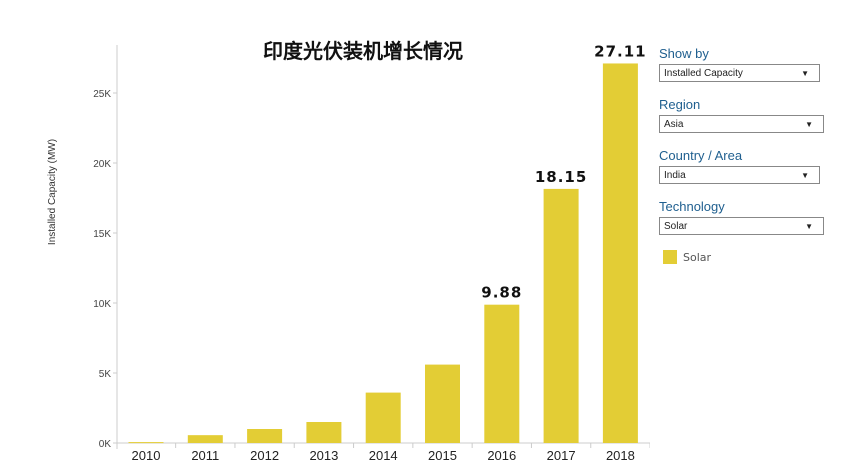 The height and width of the screenshot is (476, 855). What do you see at coordinates (442, 455) in the screenshot?
I see `x-tick-label: 2015` at bounding box center [442, 455].